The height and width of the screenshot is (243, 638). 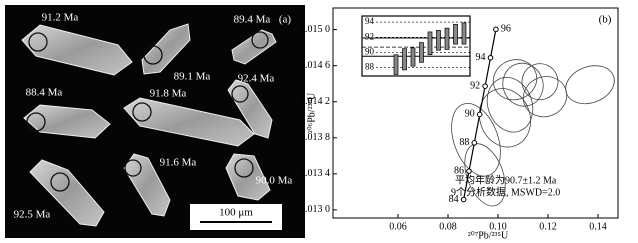 What do you see at coordinates (464, 142) in the screenshot?
I see `age-label: 88` at bounding box center [464, 142].